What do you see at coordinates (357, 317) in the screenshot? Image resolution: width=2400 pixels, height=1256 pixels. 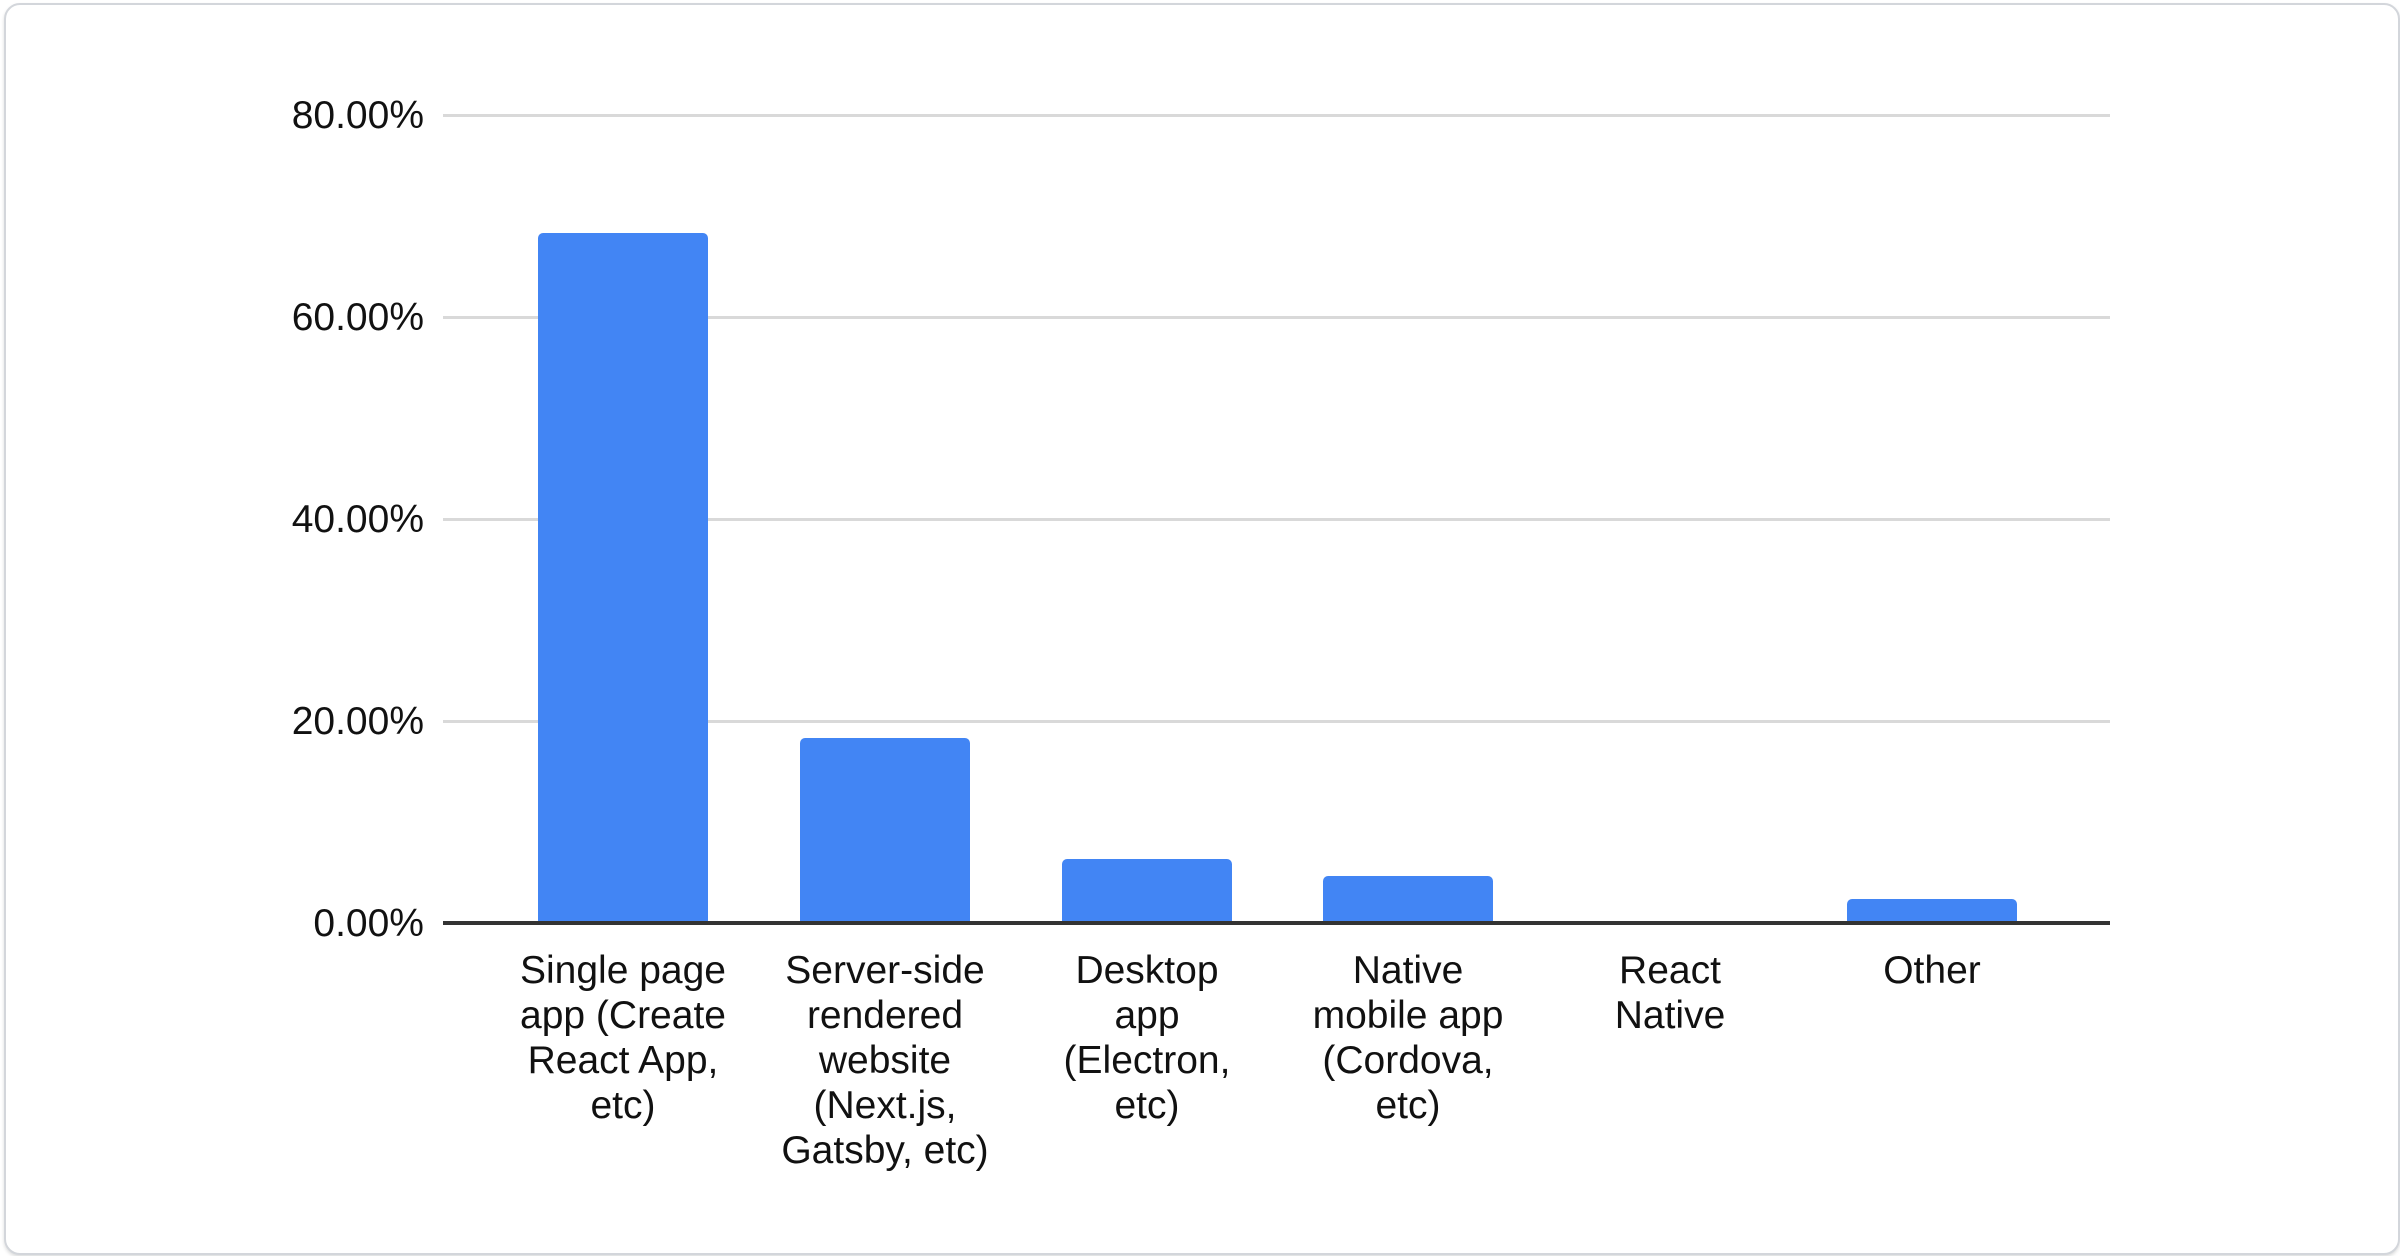 I see `y-axis-tick-label: 60.00%` at bounding box center [357, 317].